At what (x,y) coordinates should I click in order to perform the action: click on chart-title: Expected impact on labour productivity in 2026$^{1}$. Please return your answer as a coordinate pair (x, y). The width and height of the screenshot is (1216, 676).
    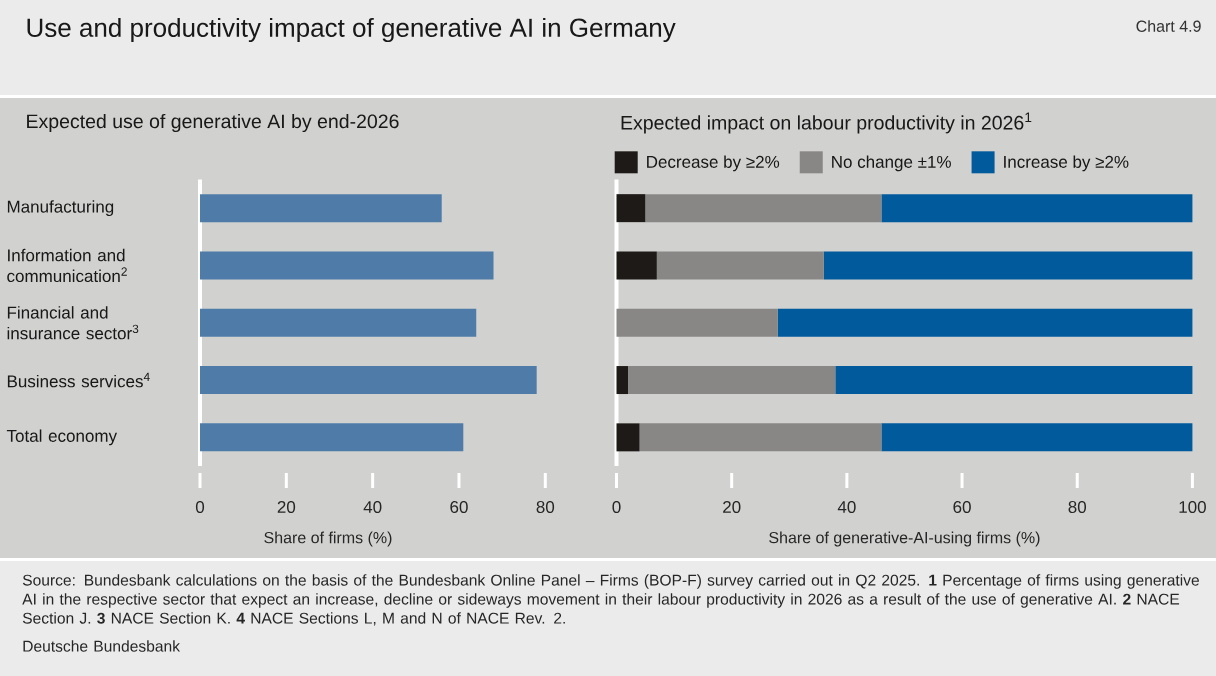
    Looking at the image, I should click on (826, 123).